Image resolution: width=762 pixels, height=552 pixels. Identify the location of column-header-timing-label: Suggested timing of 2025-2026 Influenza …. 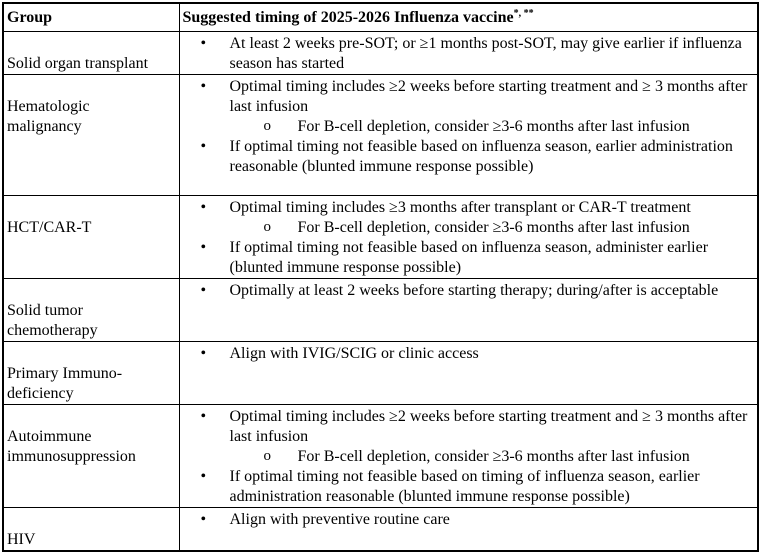
(348, 17).